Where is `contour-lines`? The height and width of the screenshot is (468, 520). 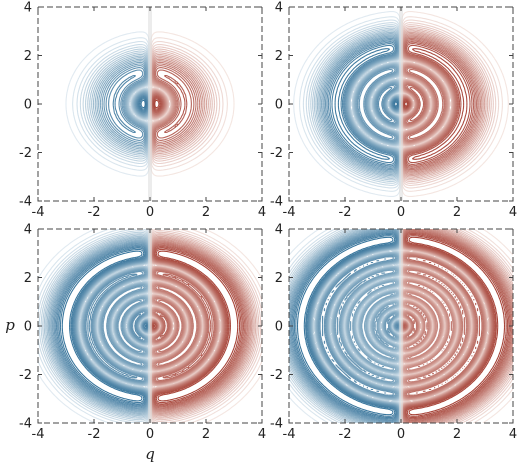 contour-lines is located at coordinates (150, 104).